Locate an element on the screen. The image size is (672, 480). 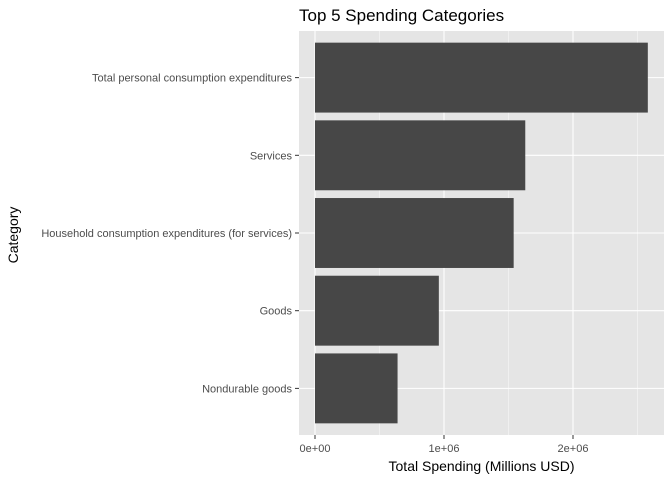
chart-title: Top 5 Spending Categories is located at coordinates (401, 15).